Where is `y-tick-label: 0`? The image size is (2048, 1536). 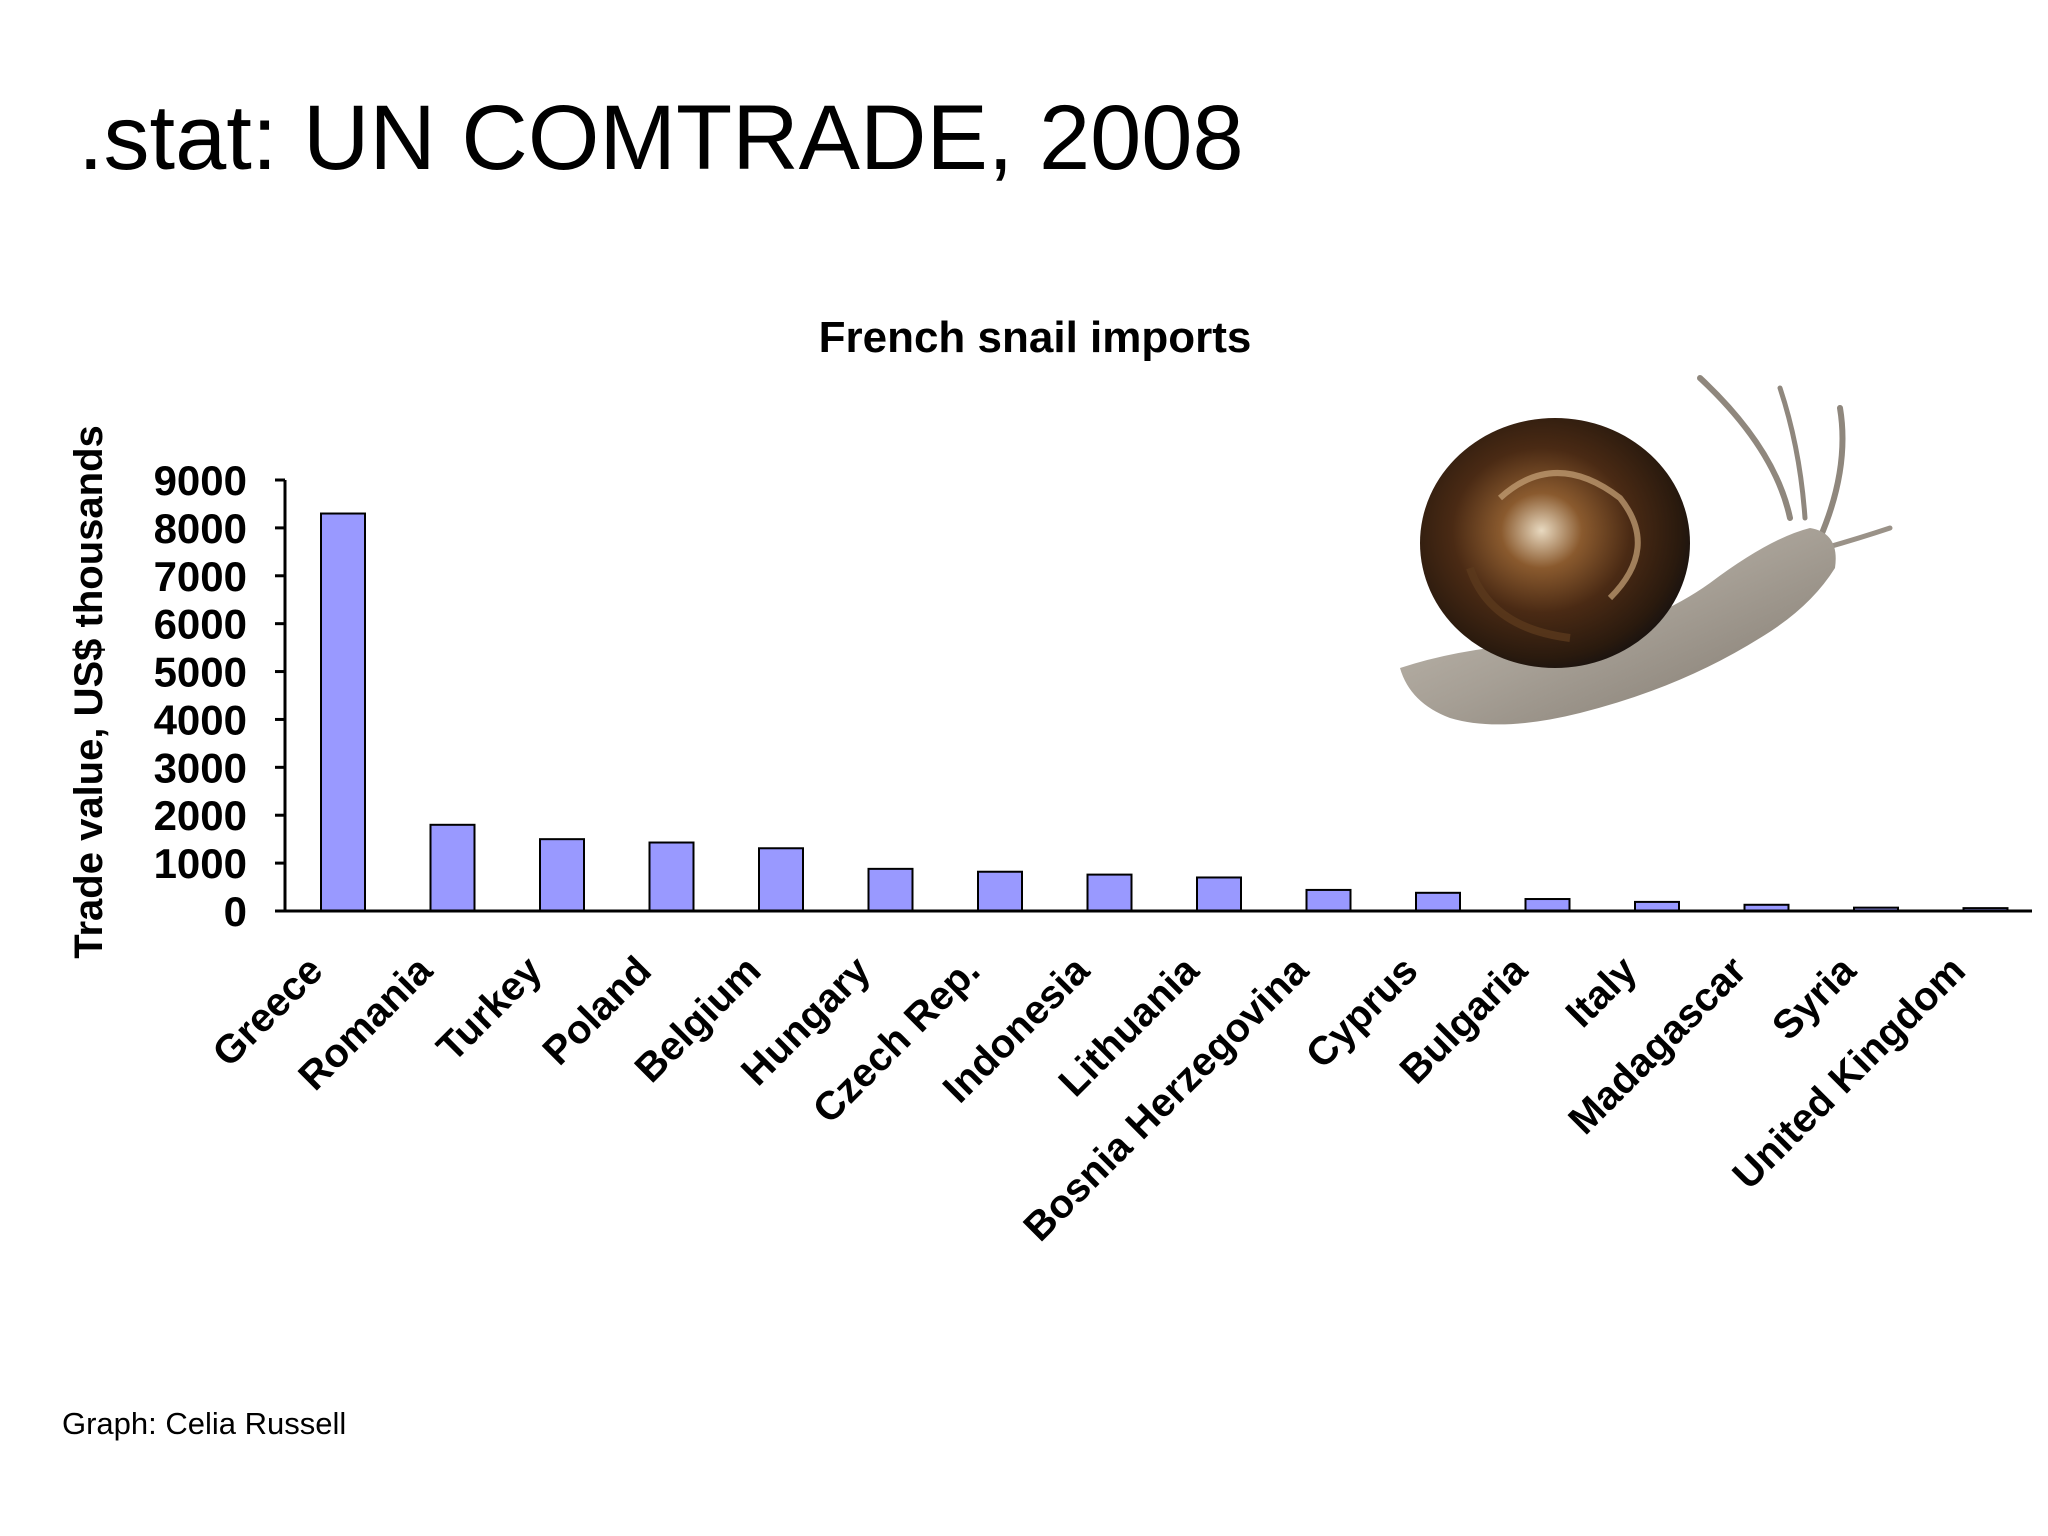 y-tick-label: 0 is located at coordinates (235, 911).